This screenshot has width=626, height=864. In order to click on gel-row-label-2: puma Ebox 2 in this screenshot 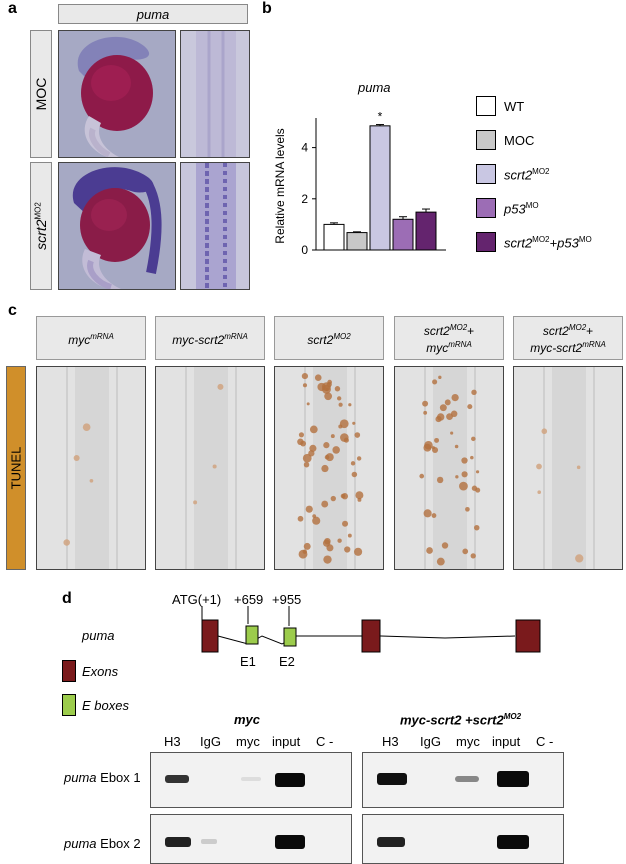, I will do `click(102, 843)`.